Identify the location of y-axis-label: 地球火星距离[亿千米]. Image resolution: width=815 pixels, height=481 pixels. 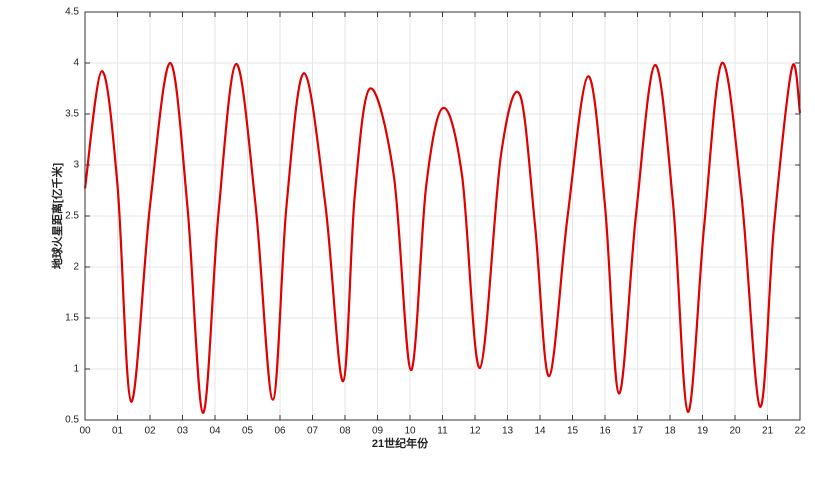
(57, 216).